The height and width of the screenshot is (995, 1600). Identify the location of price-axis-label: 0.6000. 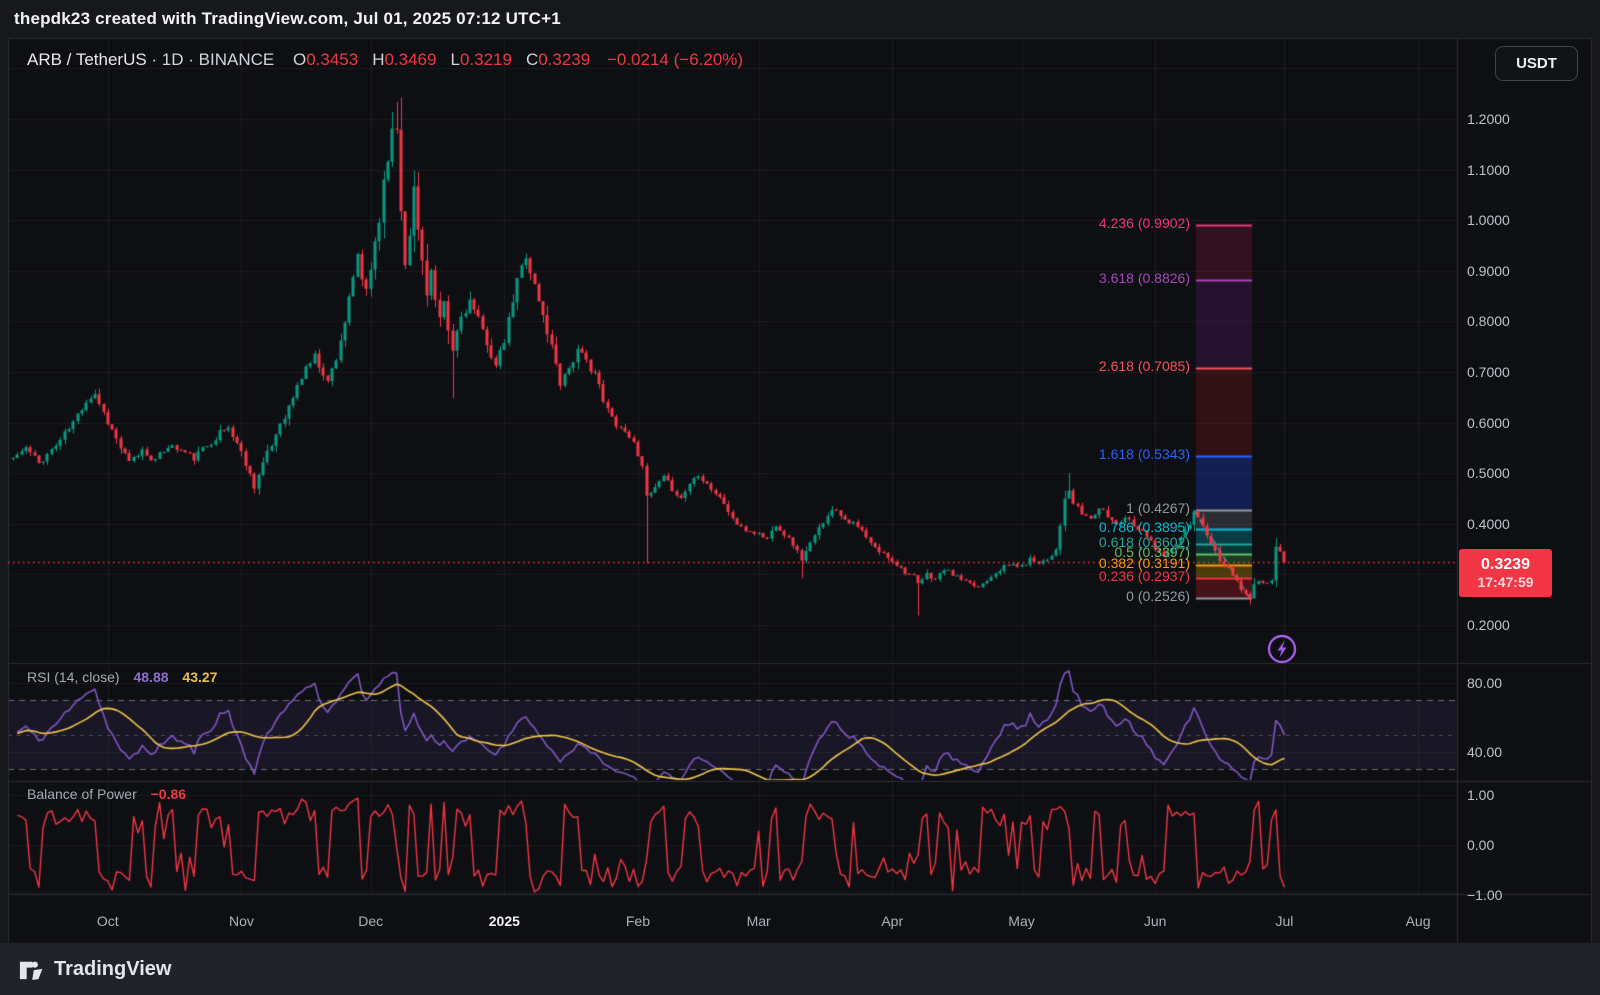
(1488, 422).